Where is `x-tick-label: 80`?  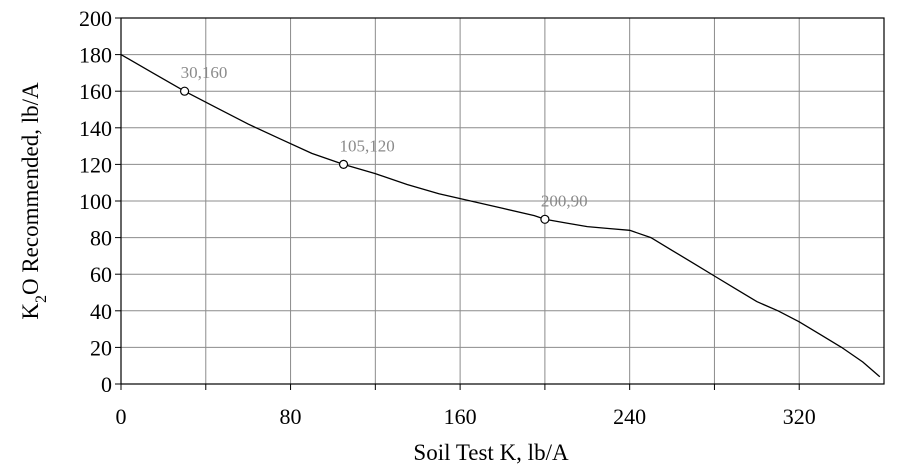 x-tick-label: 80 is located at coordinates (291, 416).